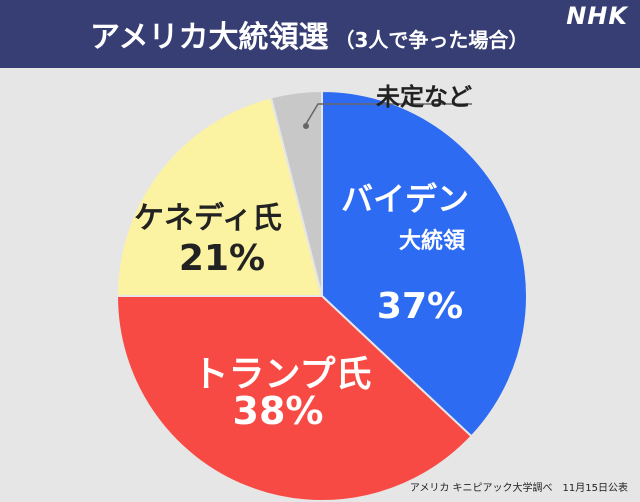 This screenshot has width=640, height=502. Describe the element at coordinates (222, 258) in the screenshot. I see `slice-value-label: 21%` at that location.